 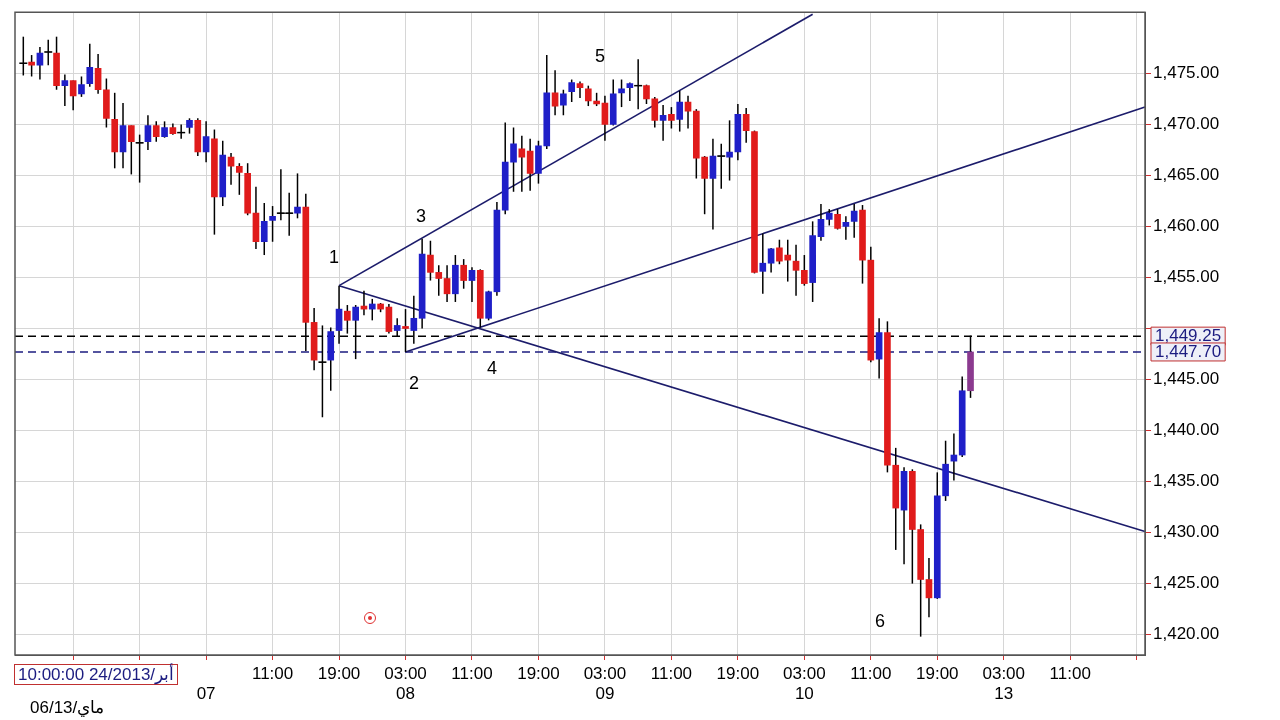 What do you see at coordinates (1004, 683) in the screenshot?
I see `x-tick-label: 03:00 13` at bounding box center [1004, 683].